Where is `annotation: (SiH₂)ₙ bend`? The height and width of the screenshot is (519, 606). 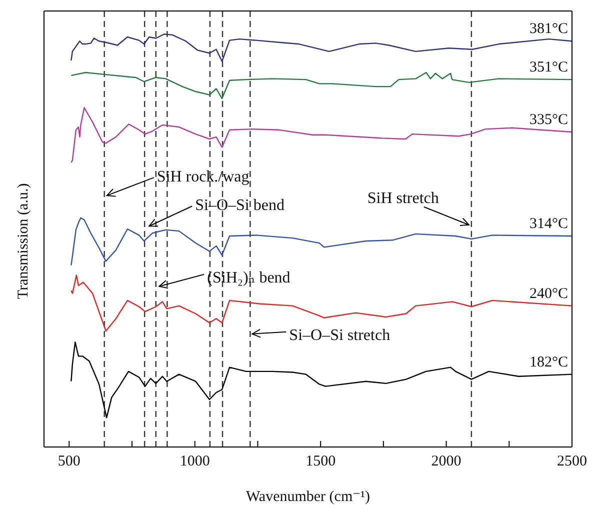 annotation: (SiH₂)ₙ bend is located at coordinates (248, 277).